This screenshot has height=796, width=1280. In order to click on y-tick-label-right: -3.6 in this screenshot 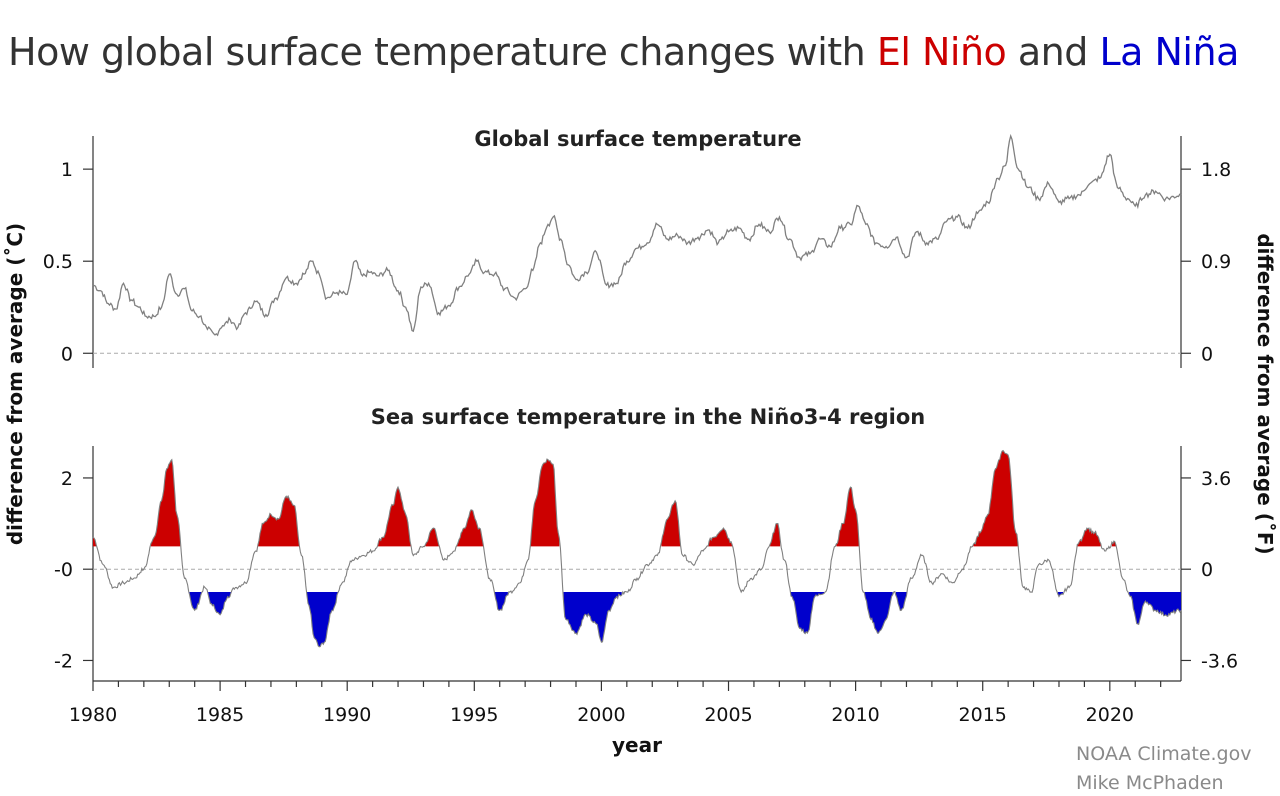, I will do `click(1219, 661)`.